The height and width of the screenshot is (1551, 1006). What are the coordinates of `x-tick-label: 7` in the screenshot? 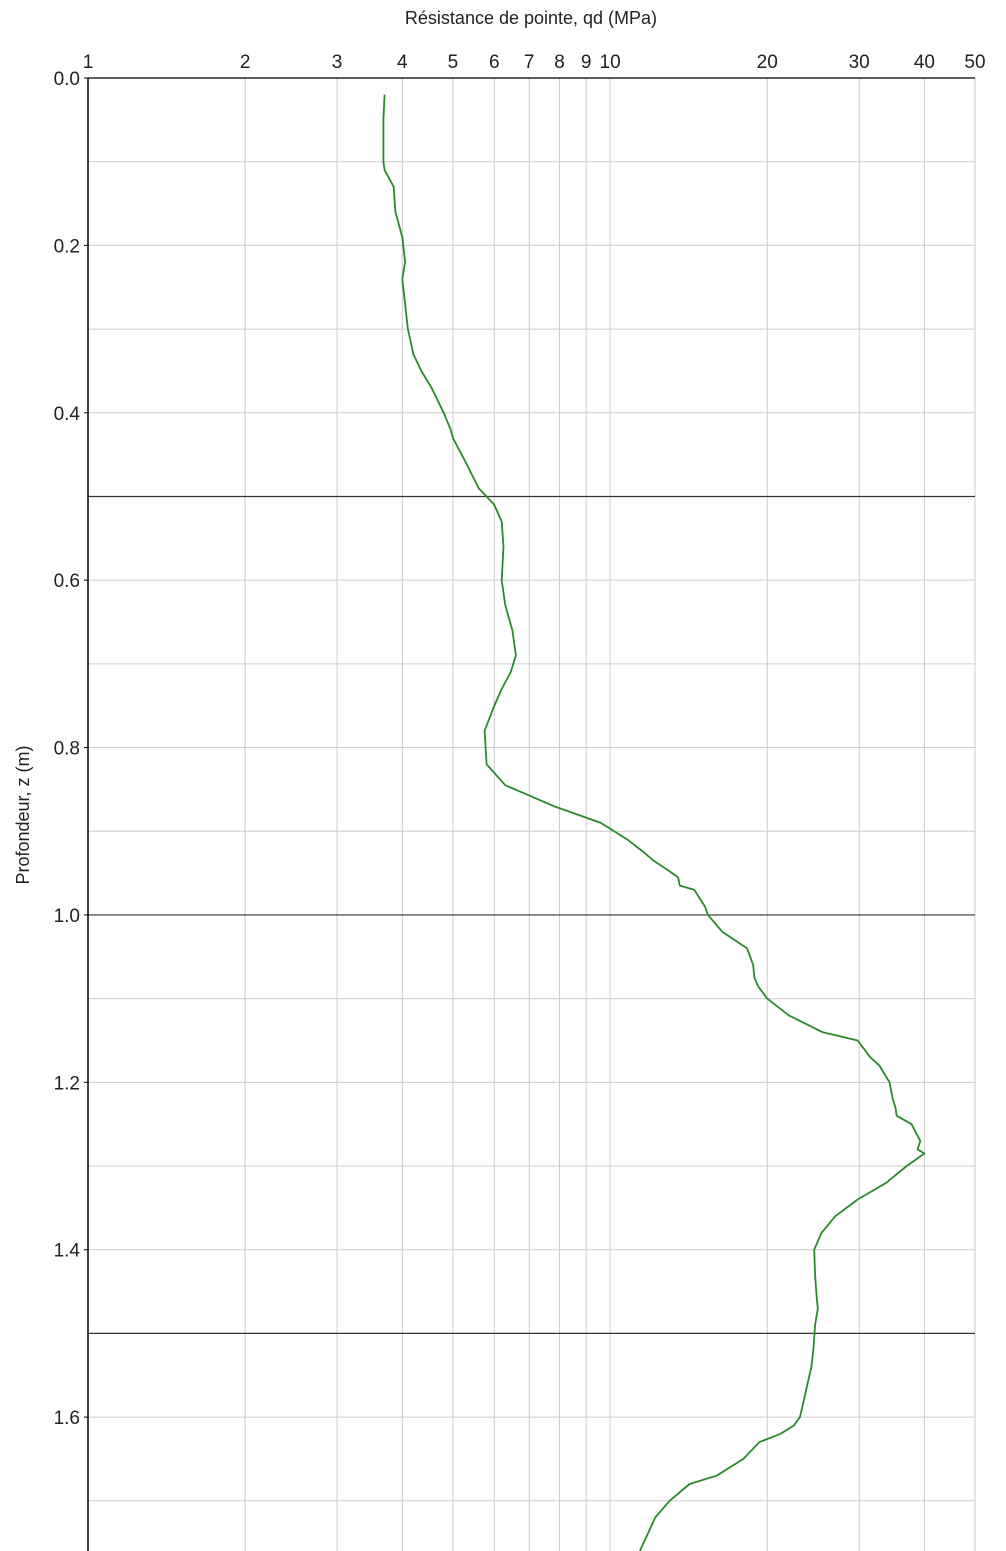 It's located at (529, 62).